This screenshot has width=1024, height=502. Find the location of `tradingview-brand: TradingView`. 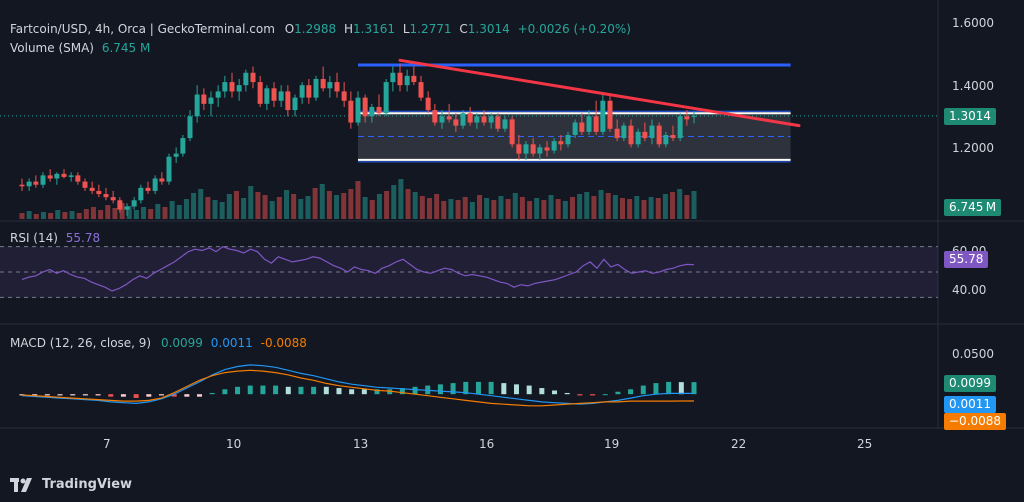

tradingview-brand: TradingView is located at coordinates (71, 484).